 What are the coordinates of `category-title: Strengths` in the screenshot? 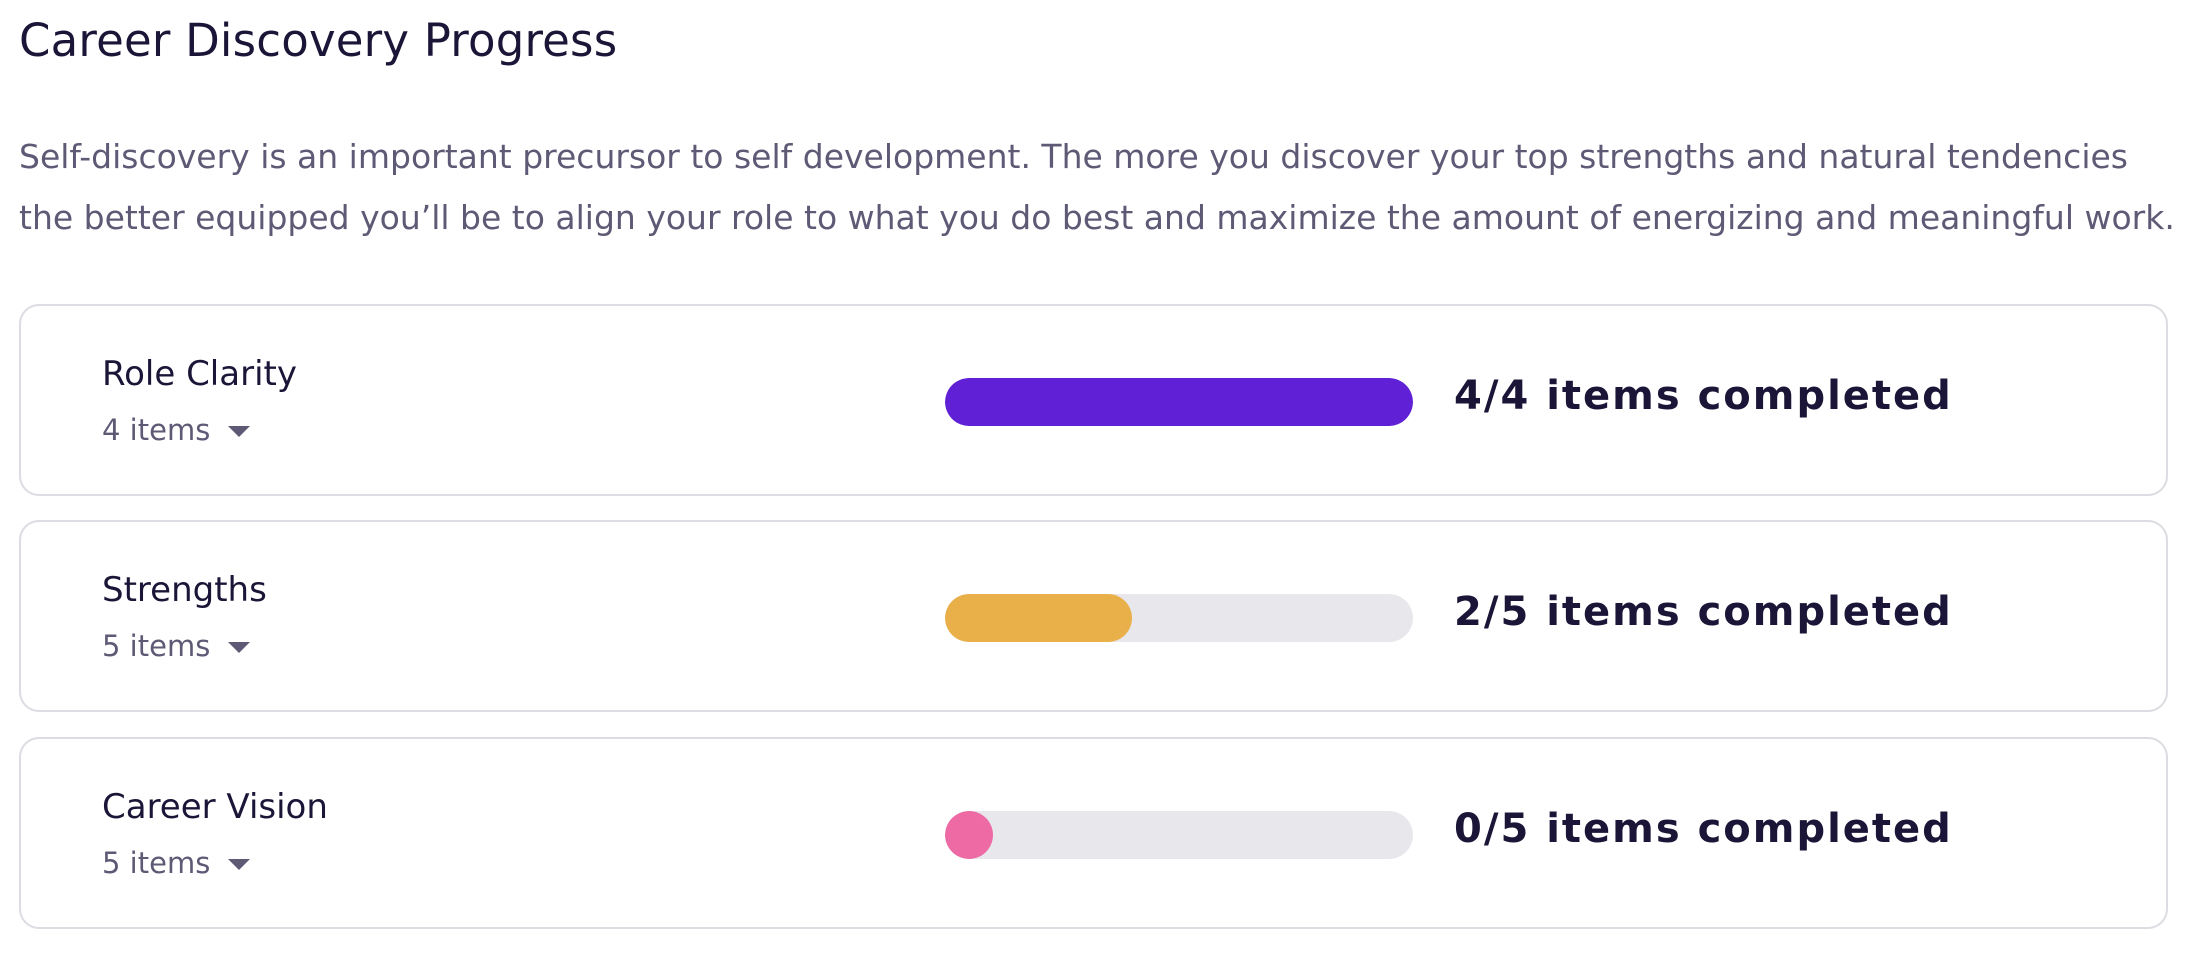 It's located at (184, 590).